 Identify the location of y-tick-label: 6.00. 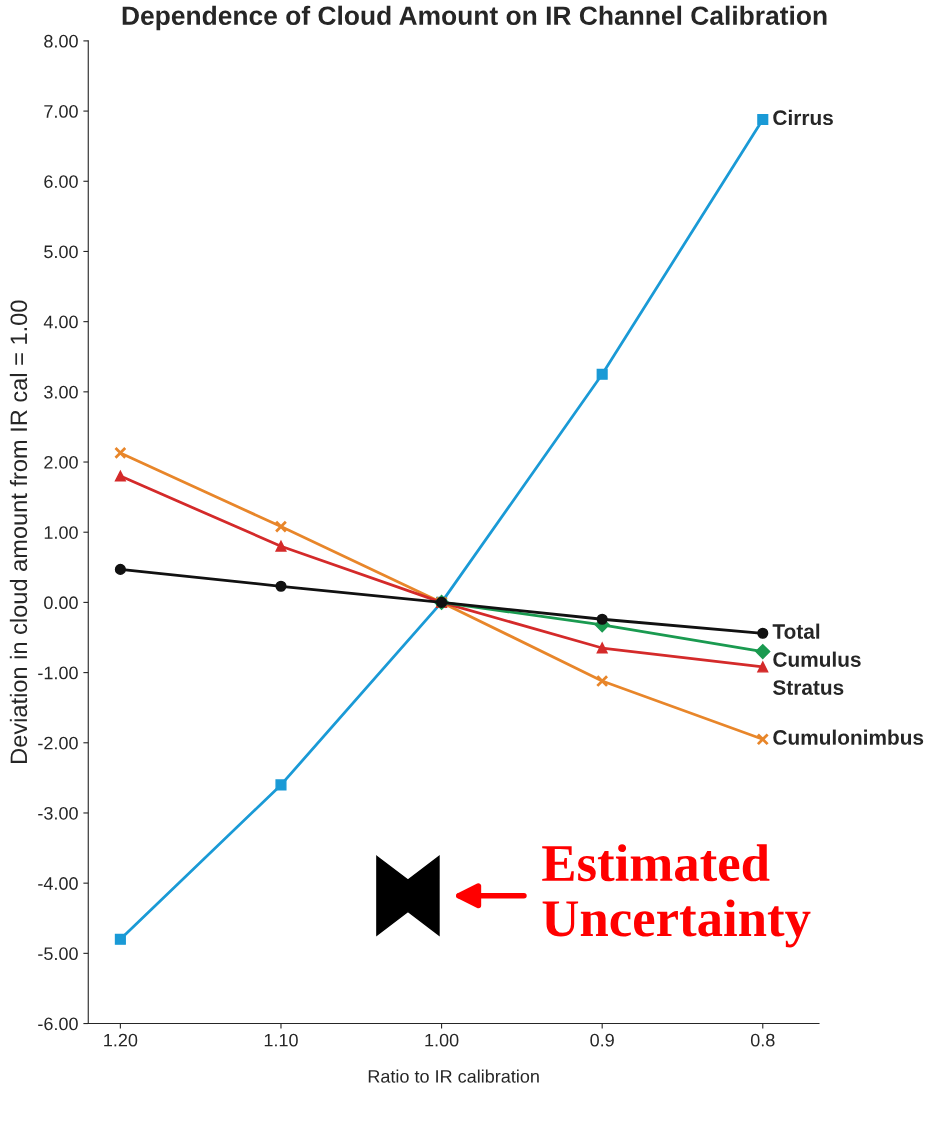
(61, 181).